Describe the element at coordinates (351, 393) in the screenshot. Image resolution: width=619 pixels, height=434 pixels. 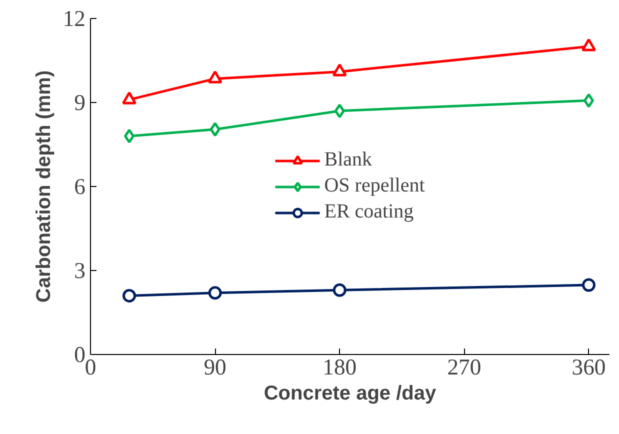
I see `x-axis-title: Concrete age /day` at that location.